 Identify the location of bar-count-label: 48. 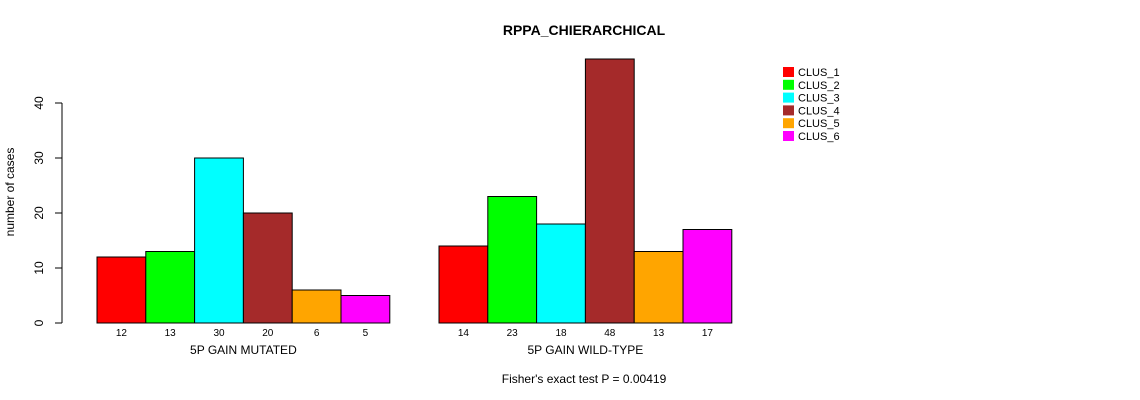
(610, 333).